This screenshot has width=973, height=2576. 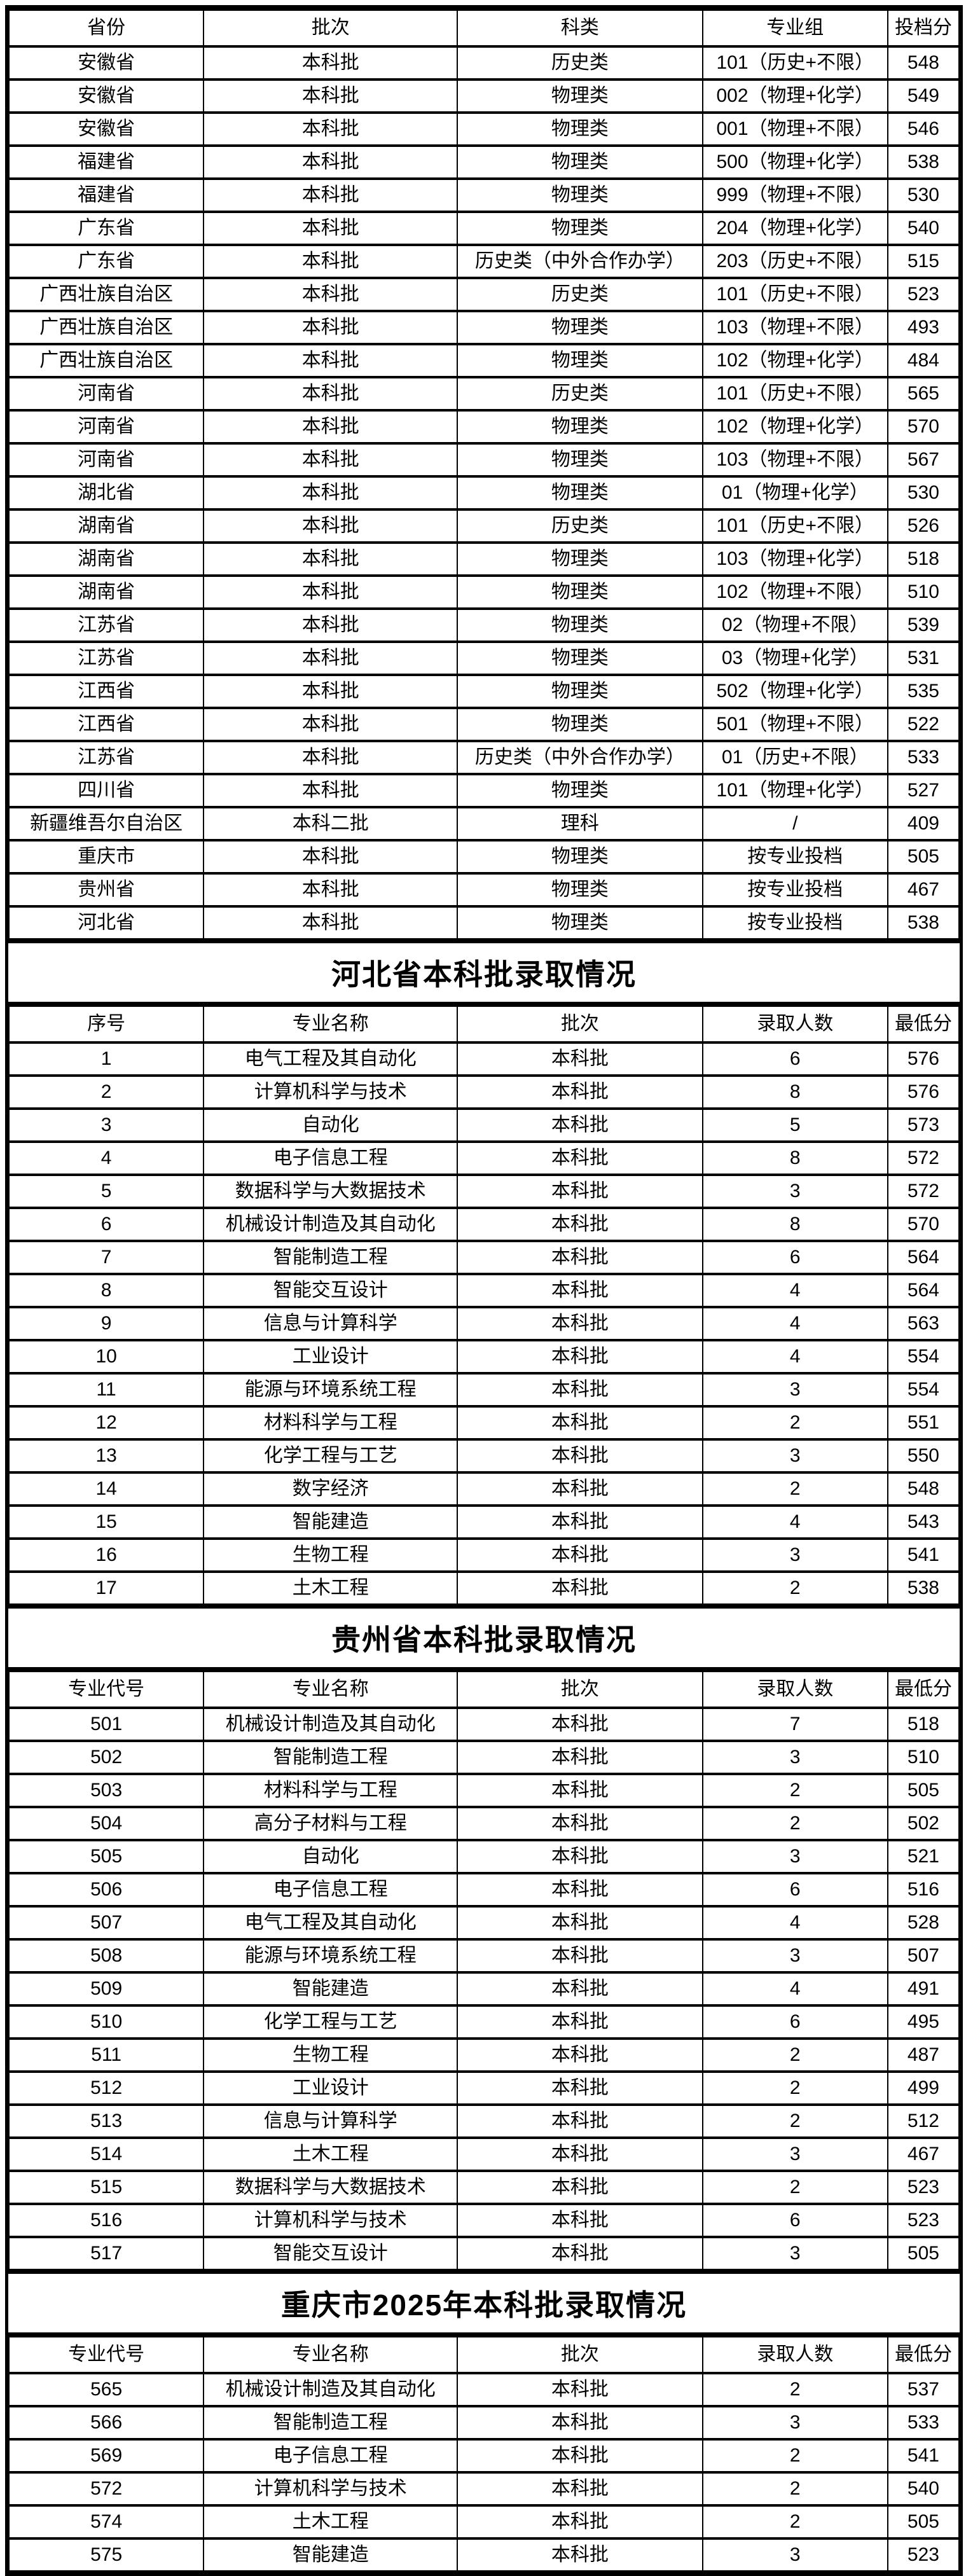 I want to click on table-cell: 湖北省, so click(x=106, y=493).